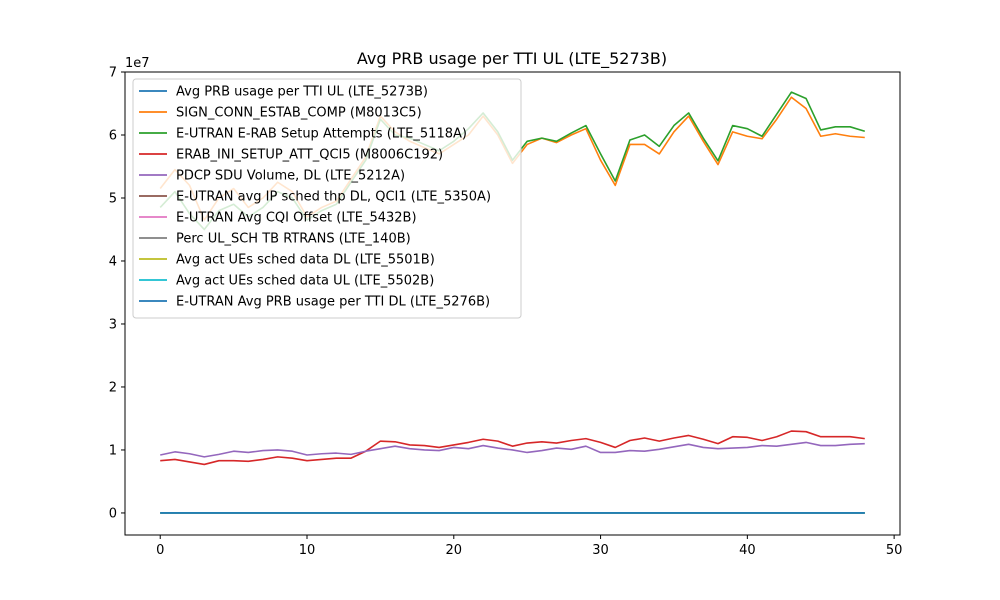 Image resolution: width=1000 pixels, height=600 pixels. What do you see at coordinates (321, 134) in the screenshot?
I see `legend-label-3: E-UTRAN E-RAB Setup Attempts (LTE_5118A)` at bounding box center [321, 134].